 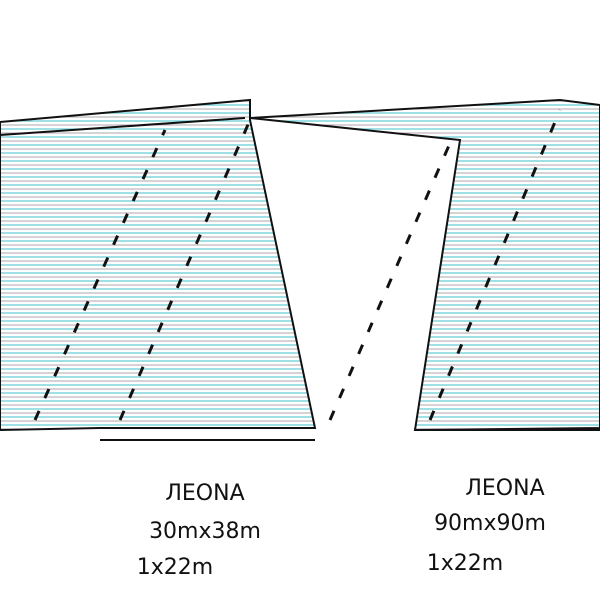 I want to click on right-label: ЛЕОNА 90mx90m 1x22m, so click(x=486, y=526).